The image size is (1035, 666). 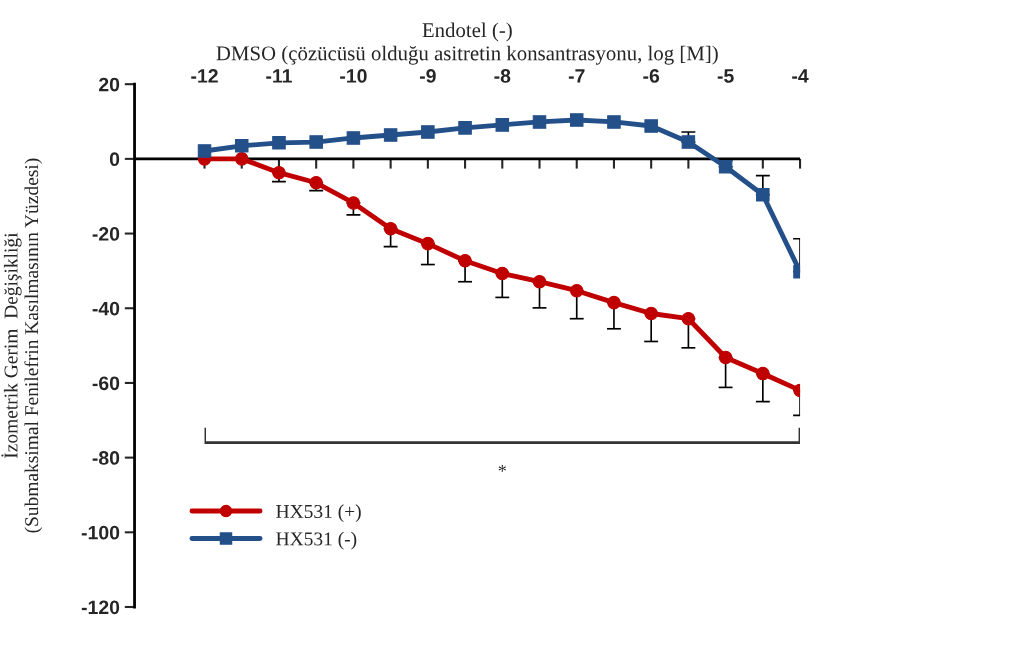 I want to click on x-tick-label: -12, so click(x=204, y=76).